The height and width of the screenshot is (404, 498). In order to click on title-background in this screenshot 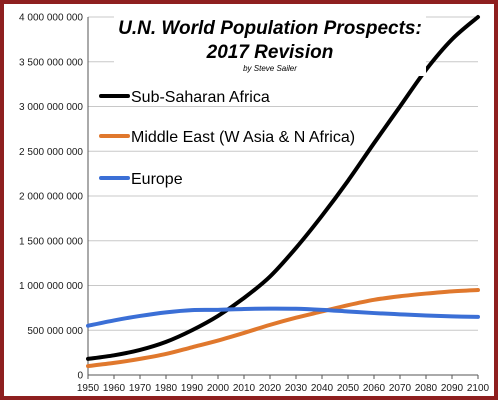, I will do `click(270, 44)`.